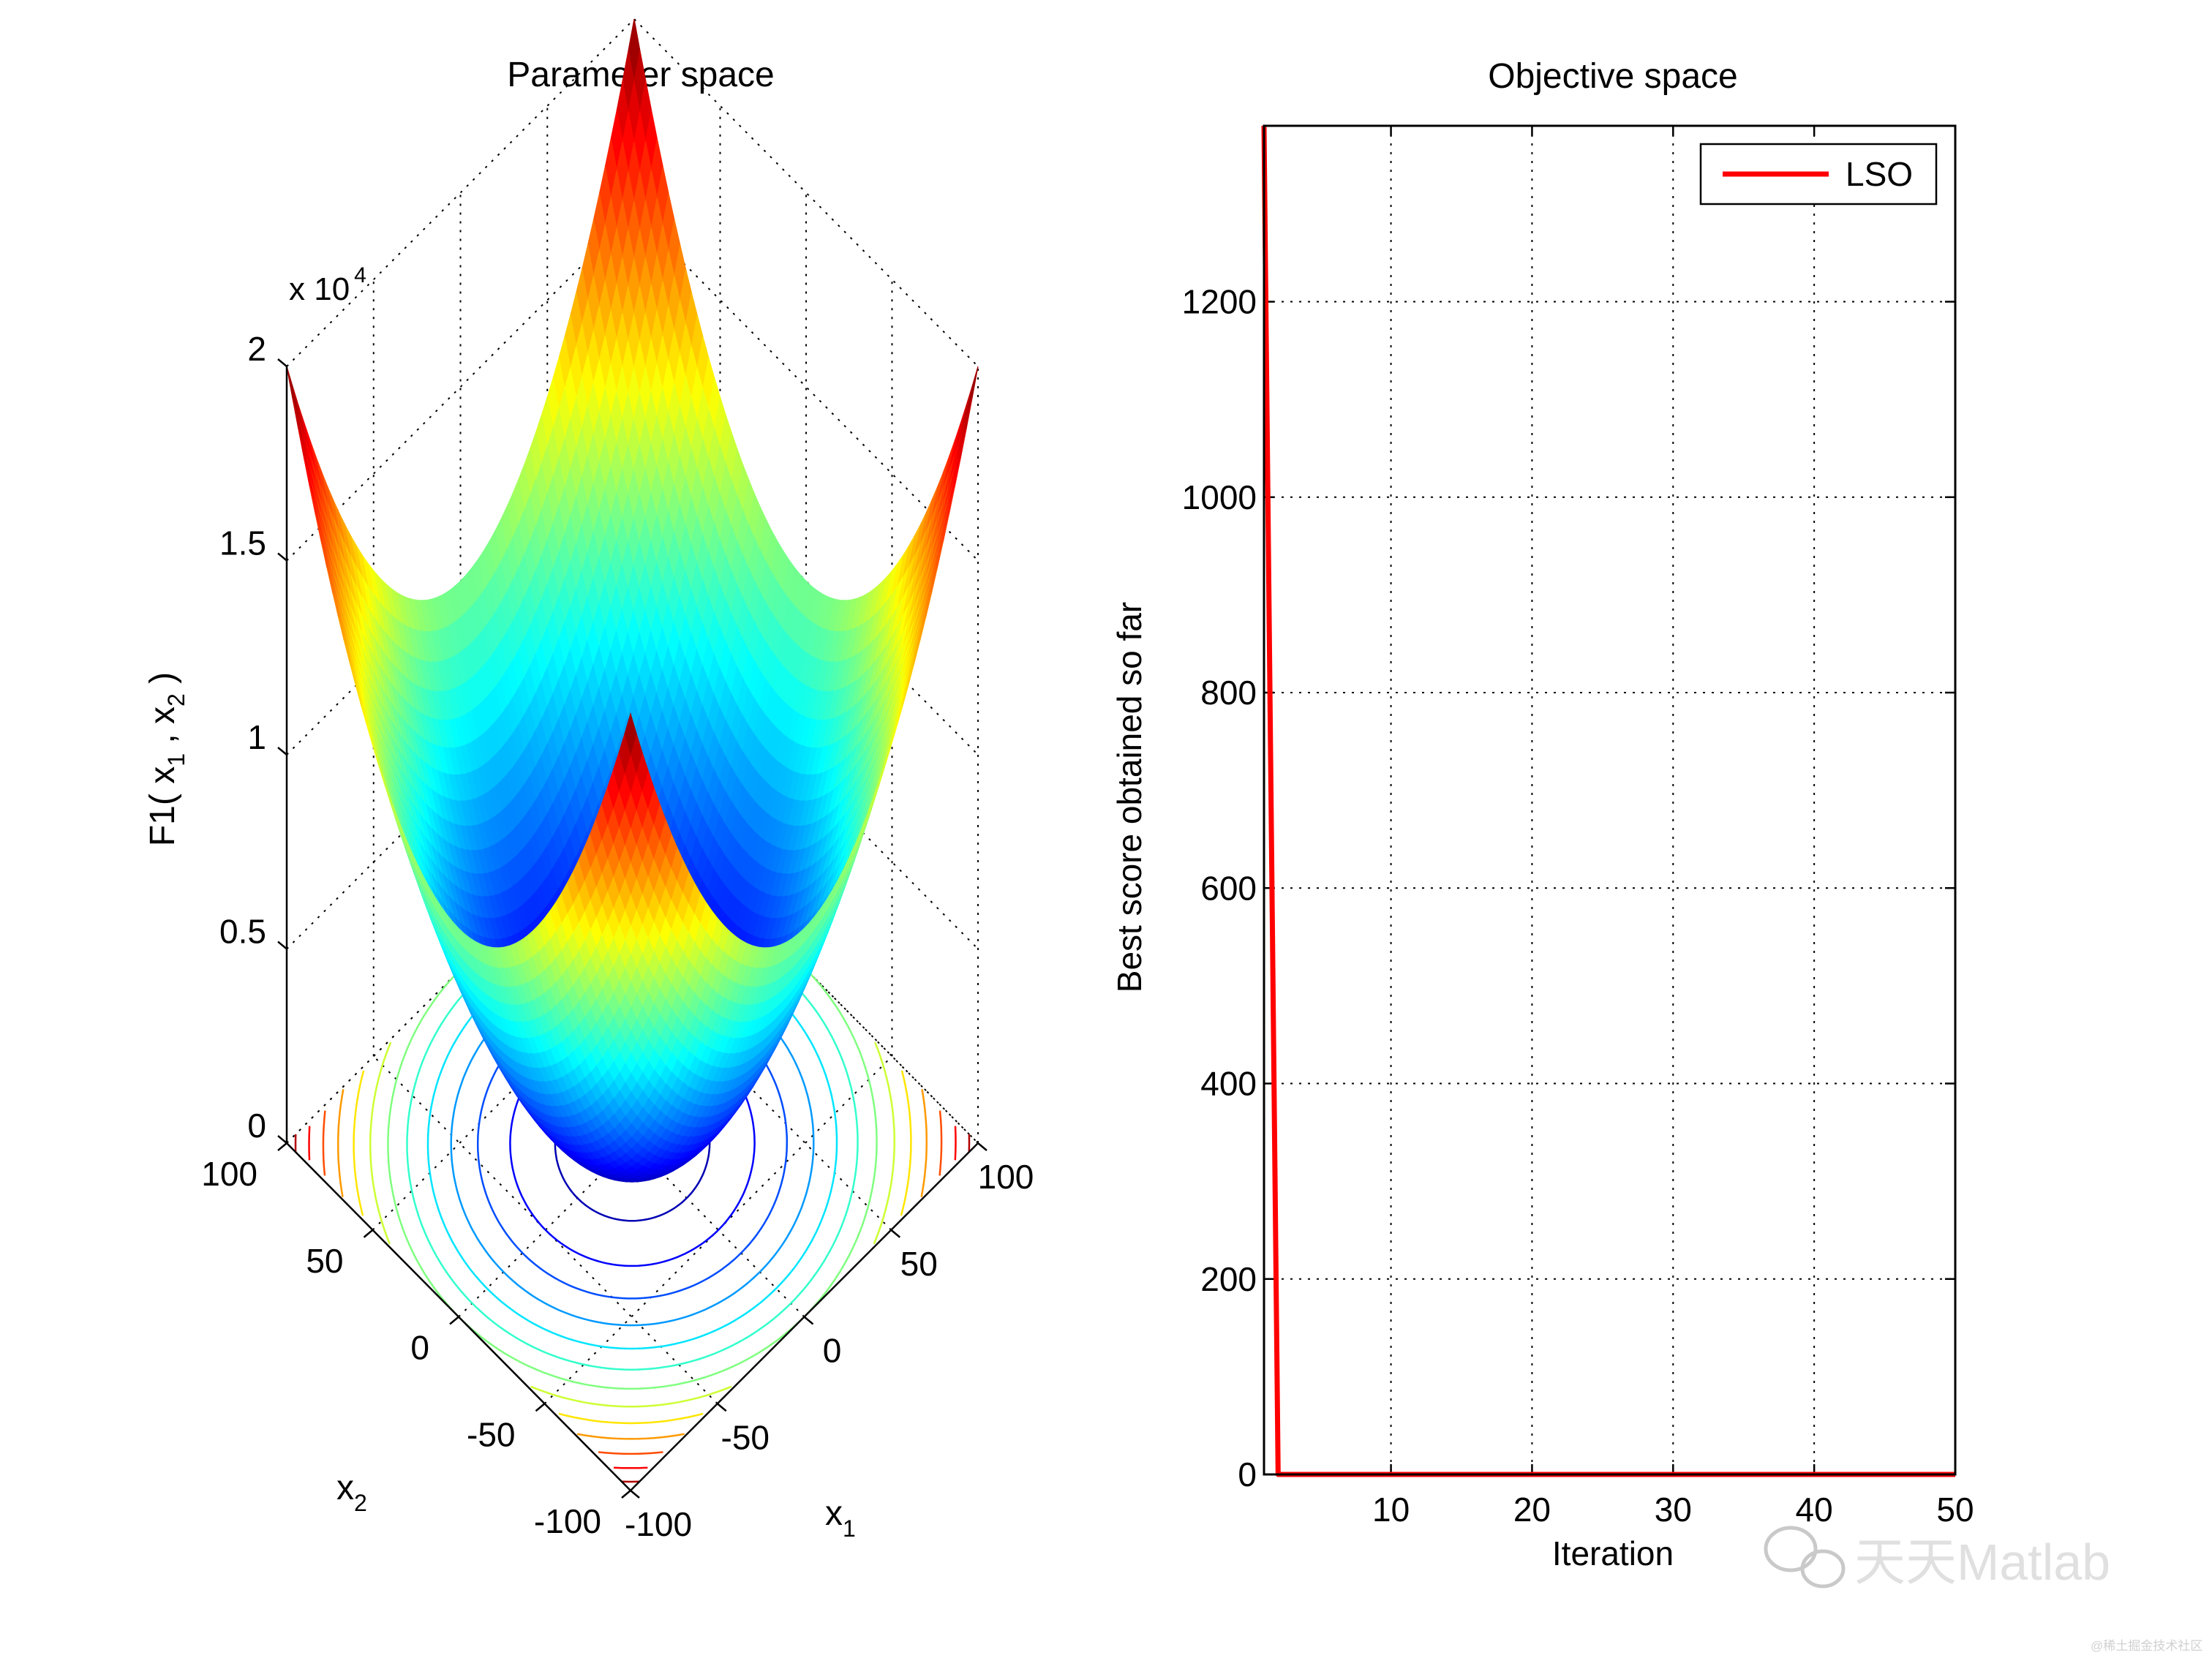 Image resolution: width=2212 pixels, height=1658 pixels. What do you see at coordinates (658, 1524) in the screenshot?
I see `x1-tick-label: -100` at bounding box center [658, 1524].